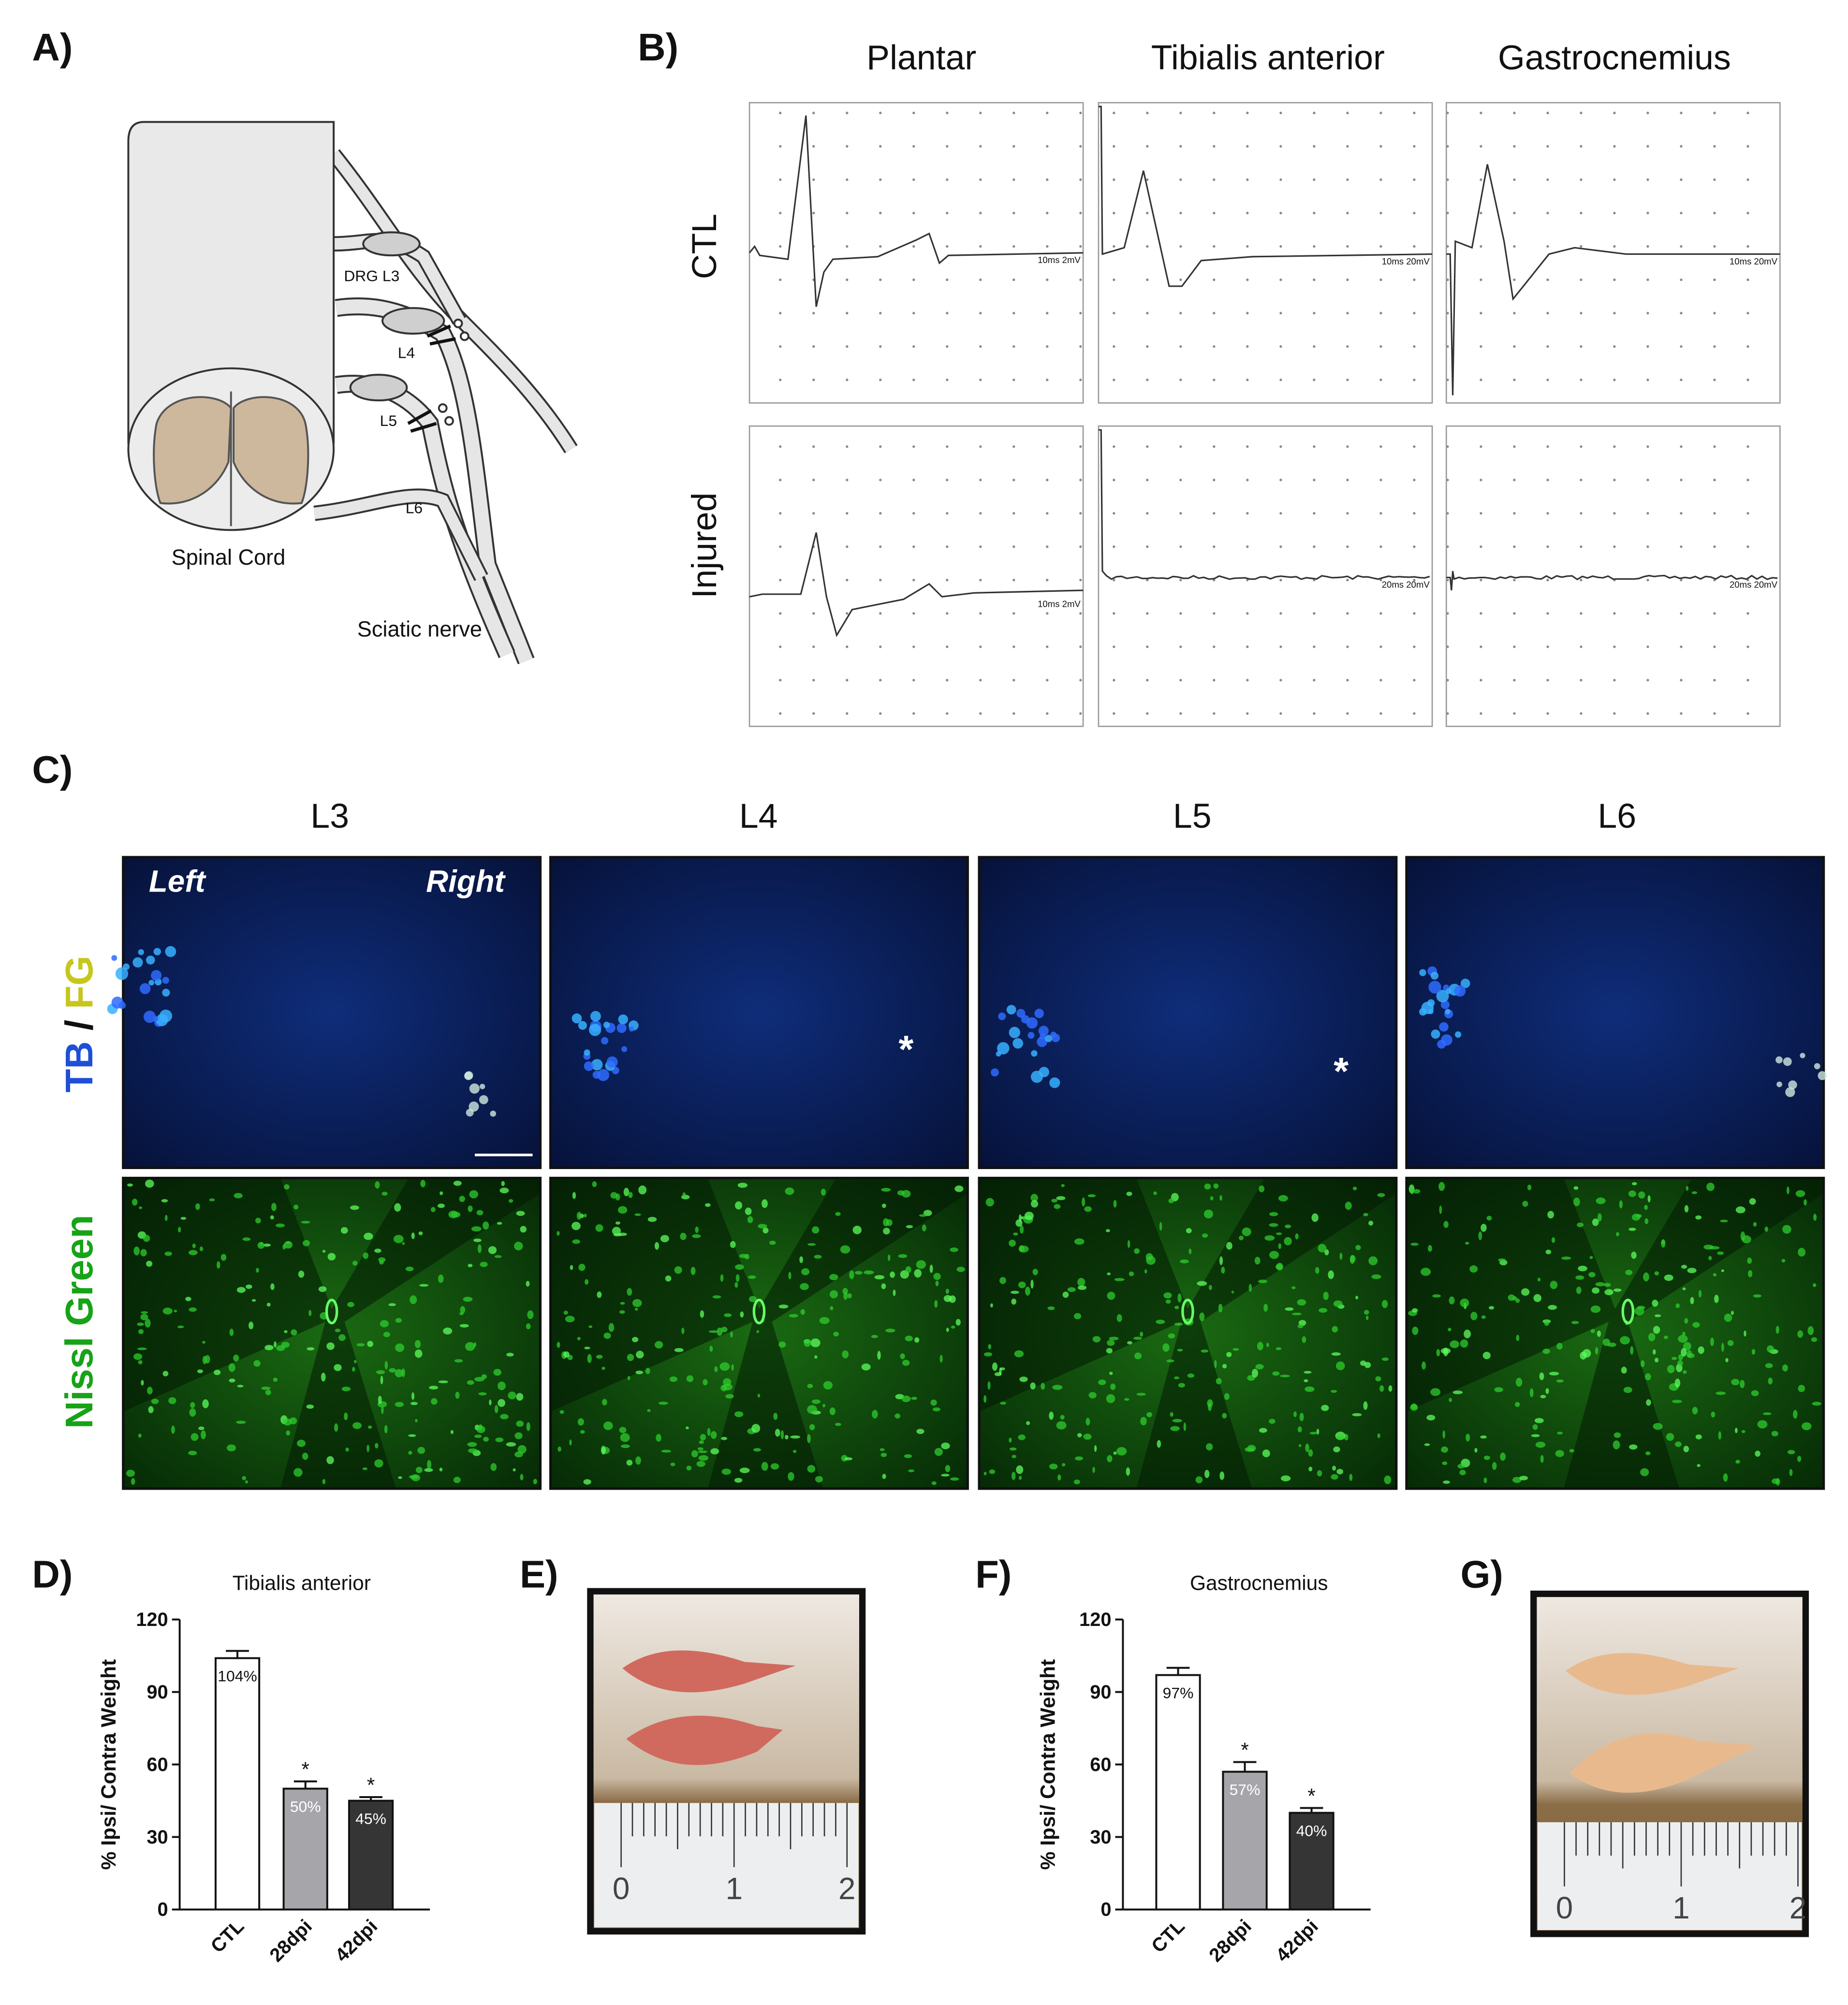 This screenshot has width=1848, height=2005. Describe the element at coordinates (108, 1764) in the screenshot. I see `y-axis-label: % Ipsi/ Contra Weight` at that location.